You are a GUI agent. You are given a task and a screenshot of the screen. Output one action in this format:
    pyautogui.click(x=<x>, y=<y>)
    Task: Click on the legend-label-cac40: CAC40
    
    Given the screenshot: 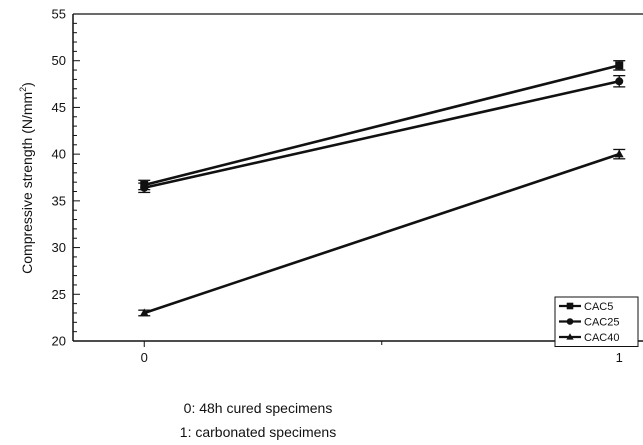 What is the action you would take?
    pyautogui.click(x=601, y=338)
    